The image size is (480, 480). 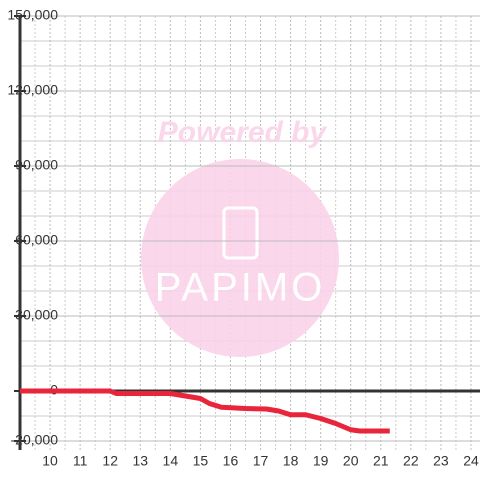 I want to click on watermark-logo: PAPIMO, so click(x=240, y=288).